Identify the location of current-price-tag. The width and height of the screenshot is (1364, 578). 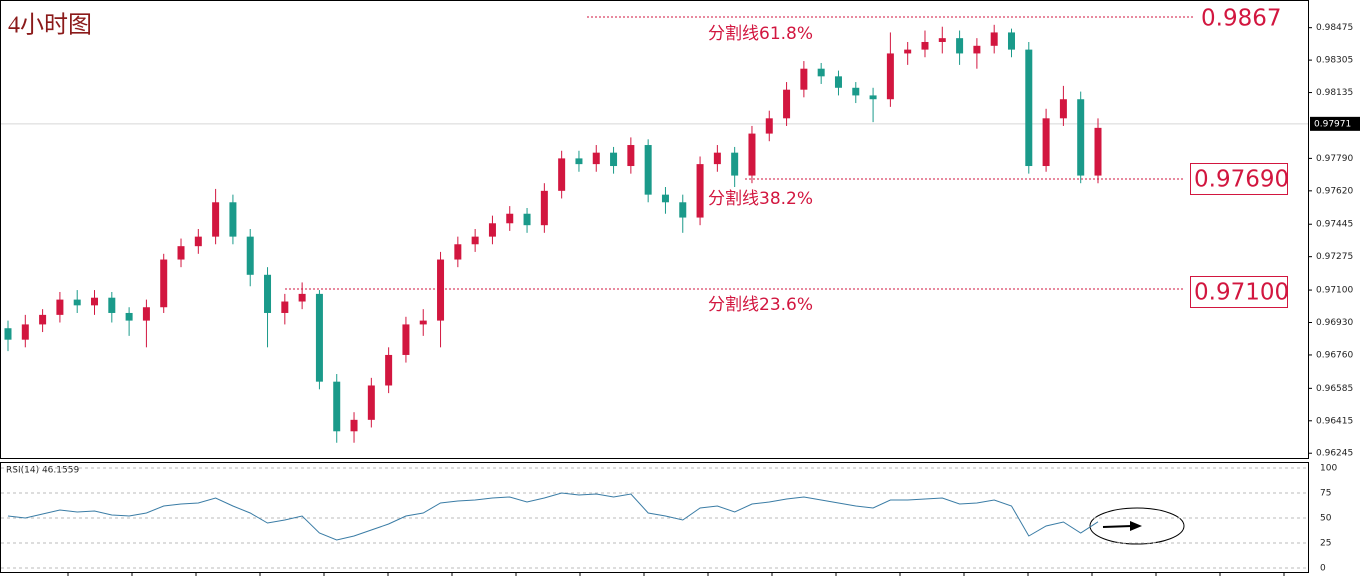
(1335, 123).